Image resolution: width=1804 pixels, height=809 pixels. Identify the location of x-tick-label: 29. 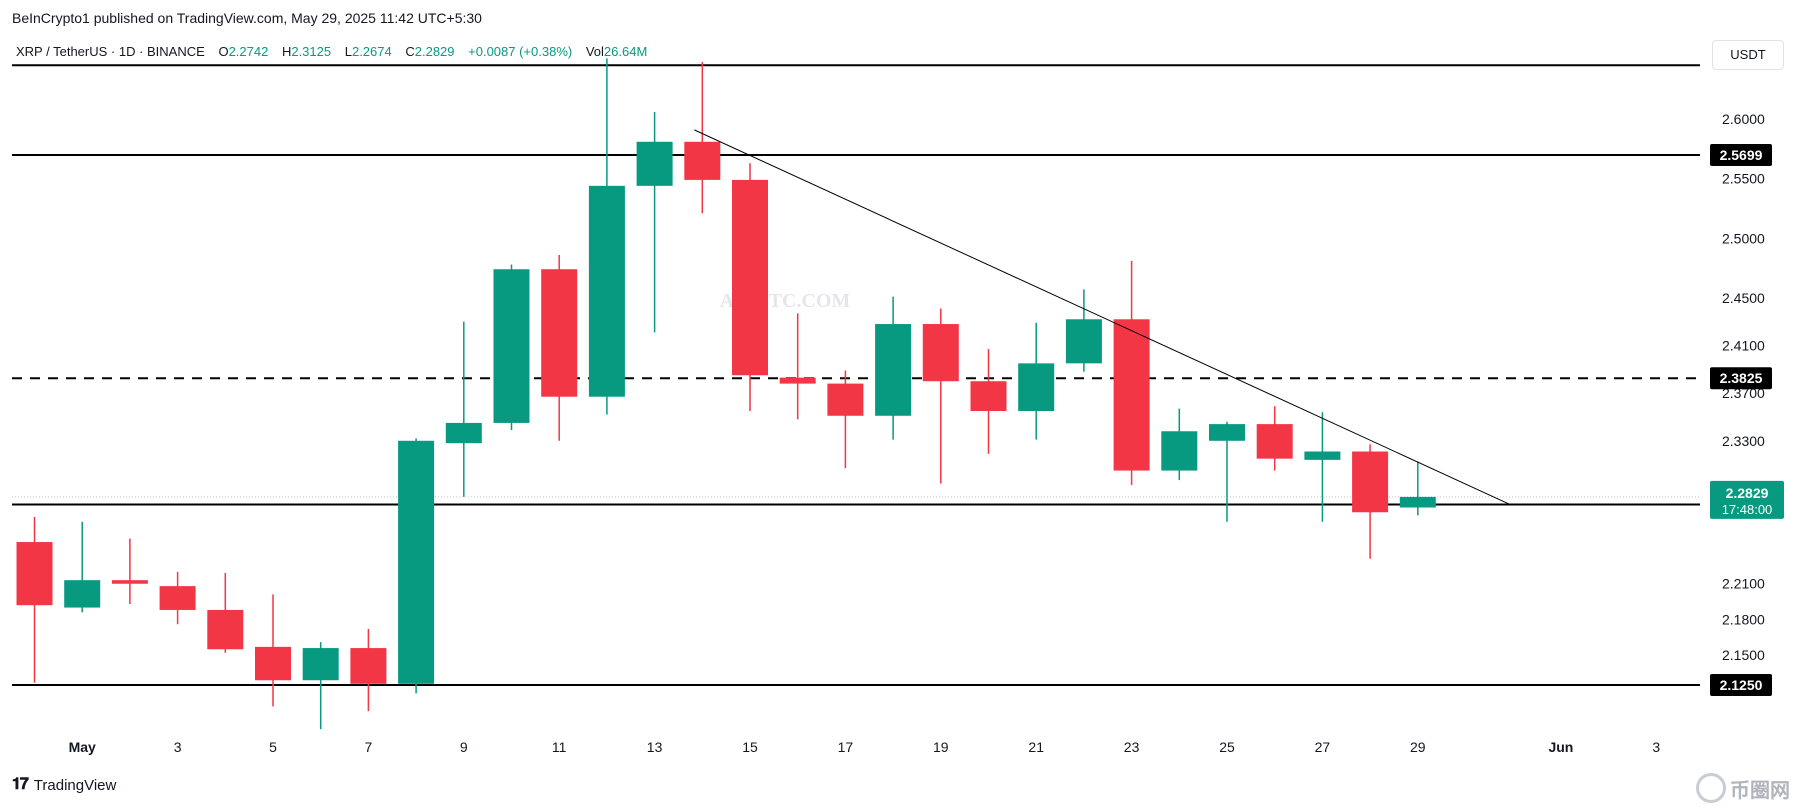
(1418, 747).